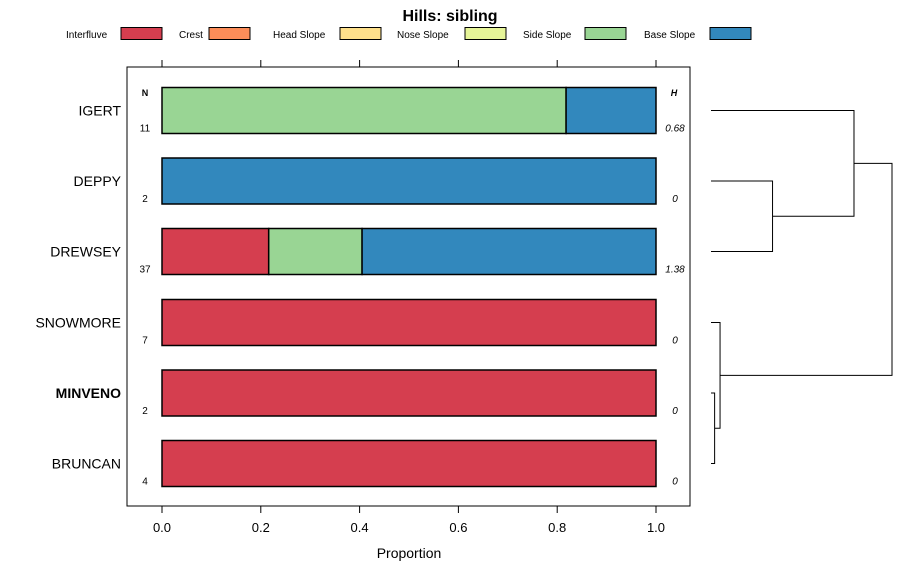 The image size is (900, 580). What do you see at coordinates (299, 35) in the screenshot?
I see `legend-label: Head Slope` at bounding box center [299, 35].